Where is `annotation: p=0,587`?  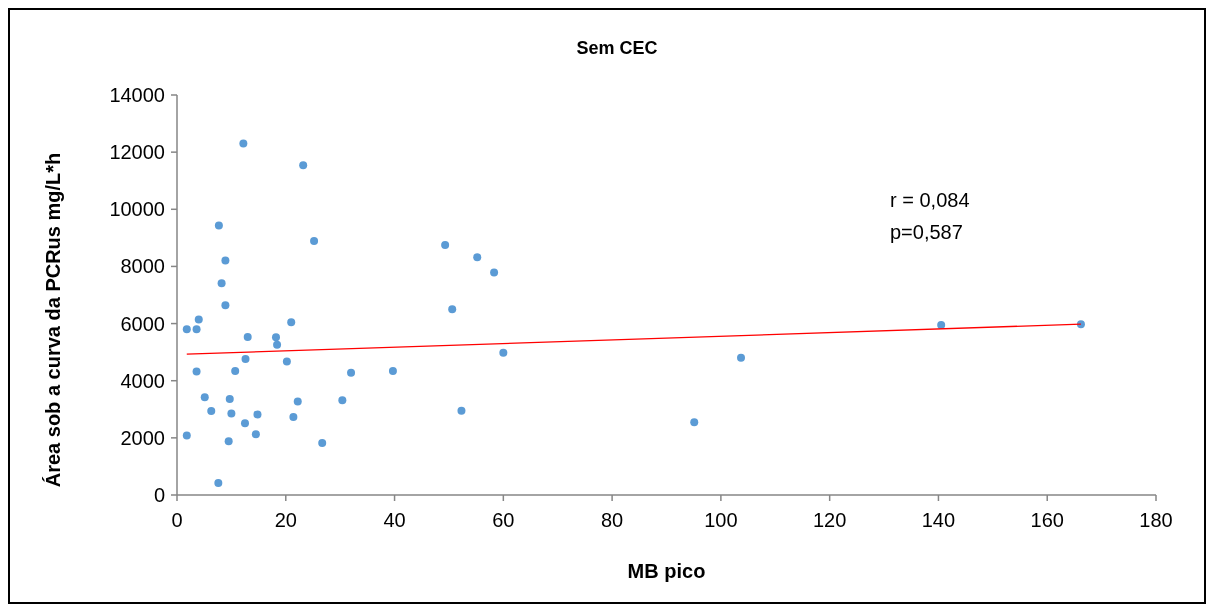 annotation: p=0,587 is located at coordinates (926, 232).